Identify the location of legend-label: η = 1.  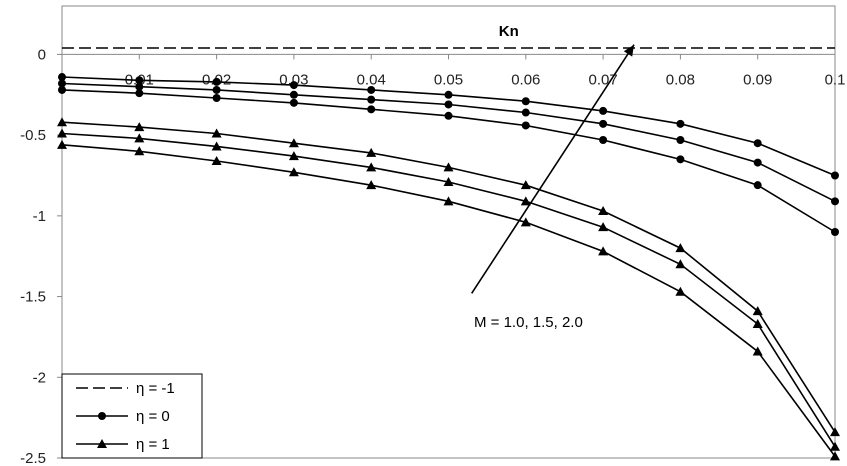
(153, 444).